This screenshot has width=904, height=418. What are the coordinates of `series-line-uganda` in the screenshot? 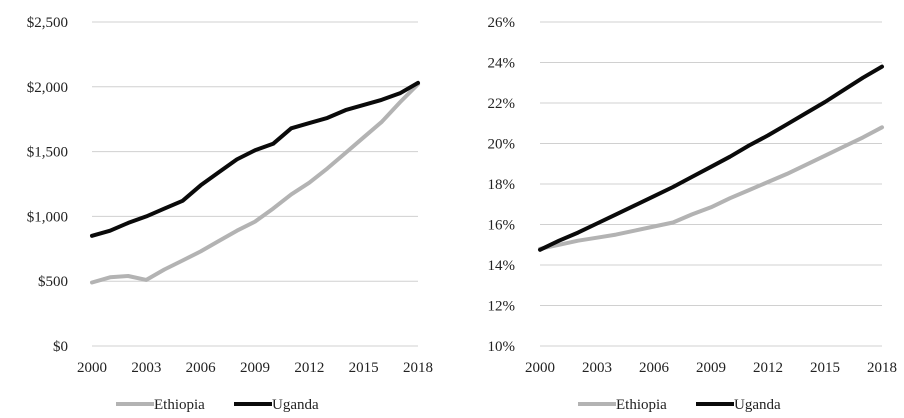 It's located at (255, 159).